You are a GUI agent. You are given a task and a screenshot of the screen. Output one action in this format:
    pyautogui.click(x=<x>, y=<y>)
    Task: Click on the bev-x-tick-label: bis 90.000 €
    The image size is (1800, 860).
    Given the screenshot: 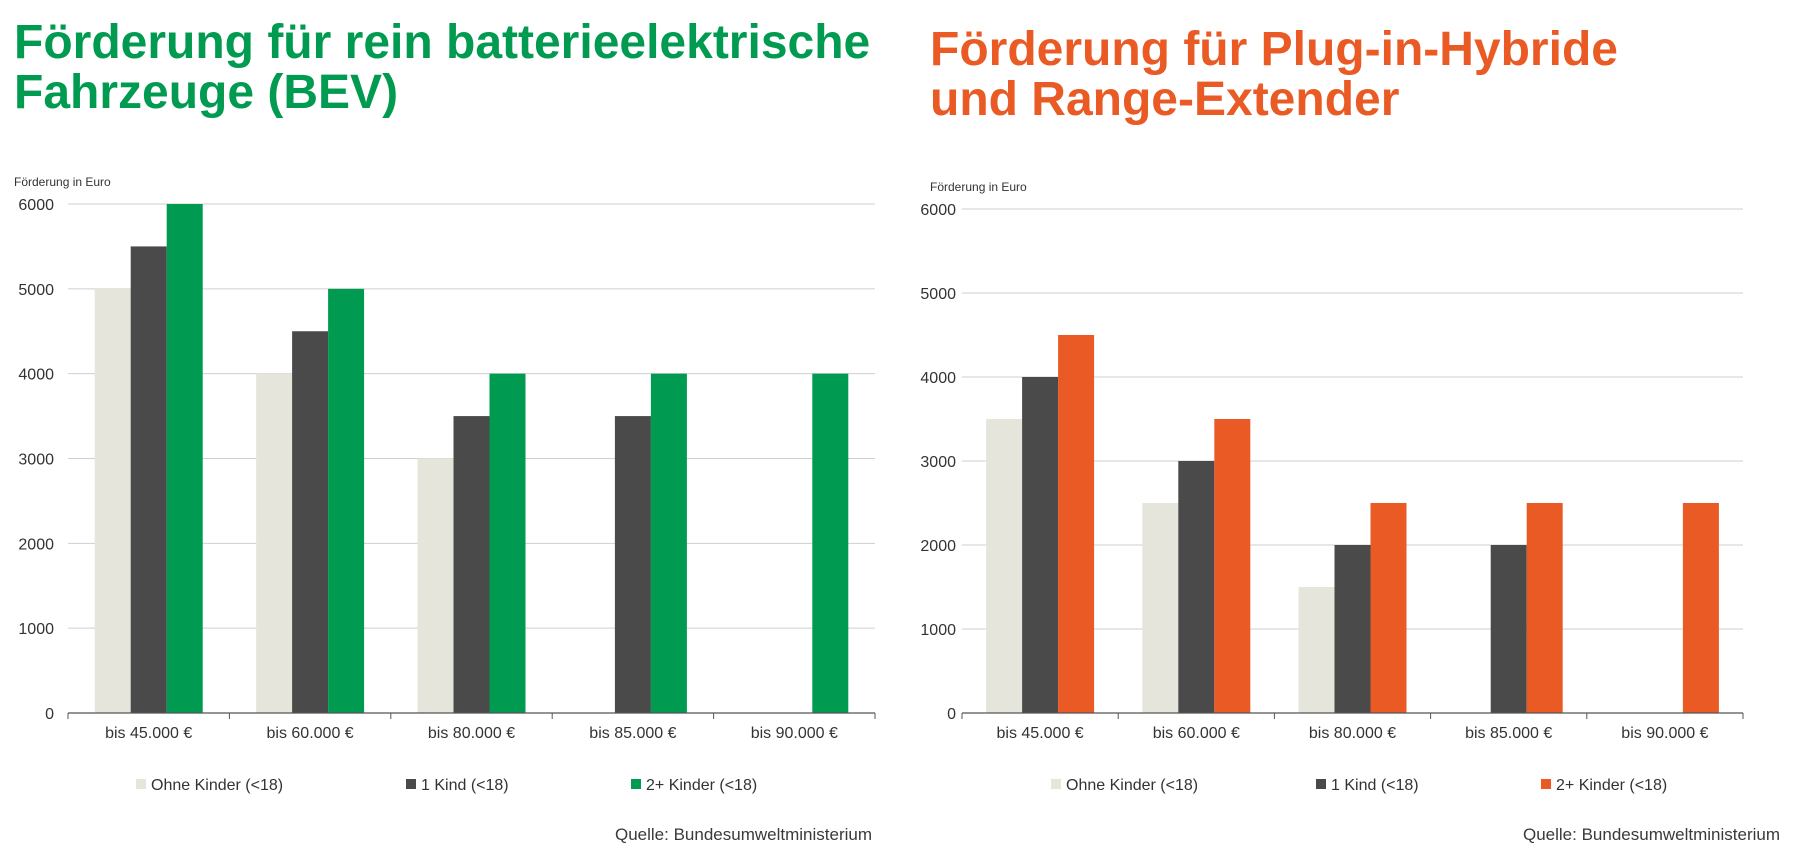 What is the action you would take?
    pyautogui.click(x=794, y=733)
    